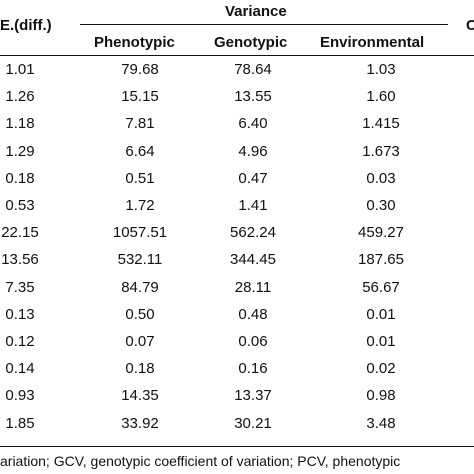 The width and height of the screenshot is (474, 474). Describe the element at coordinates (140, 260) in the screenshot. I see `phenotypic-cell: 532.11` at that location.